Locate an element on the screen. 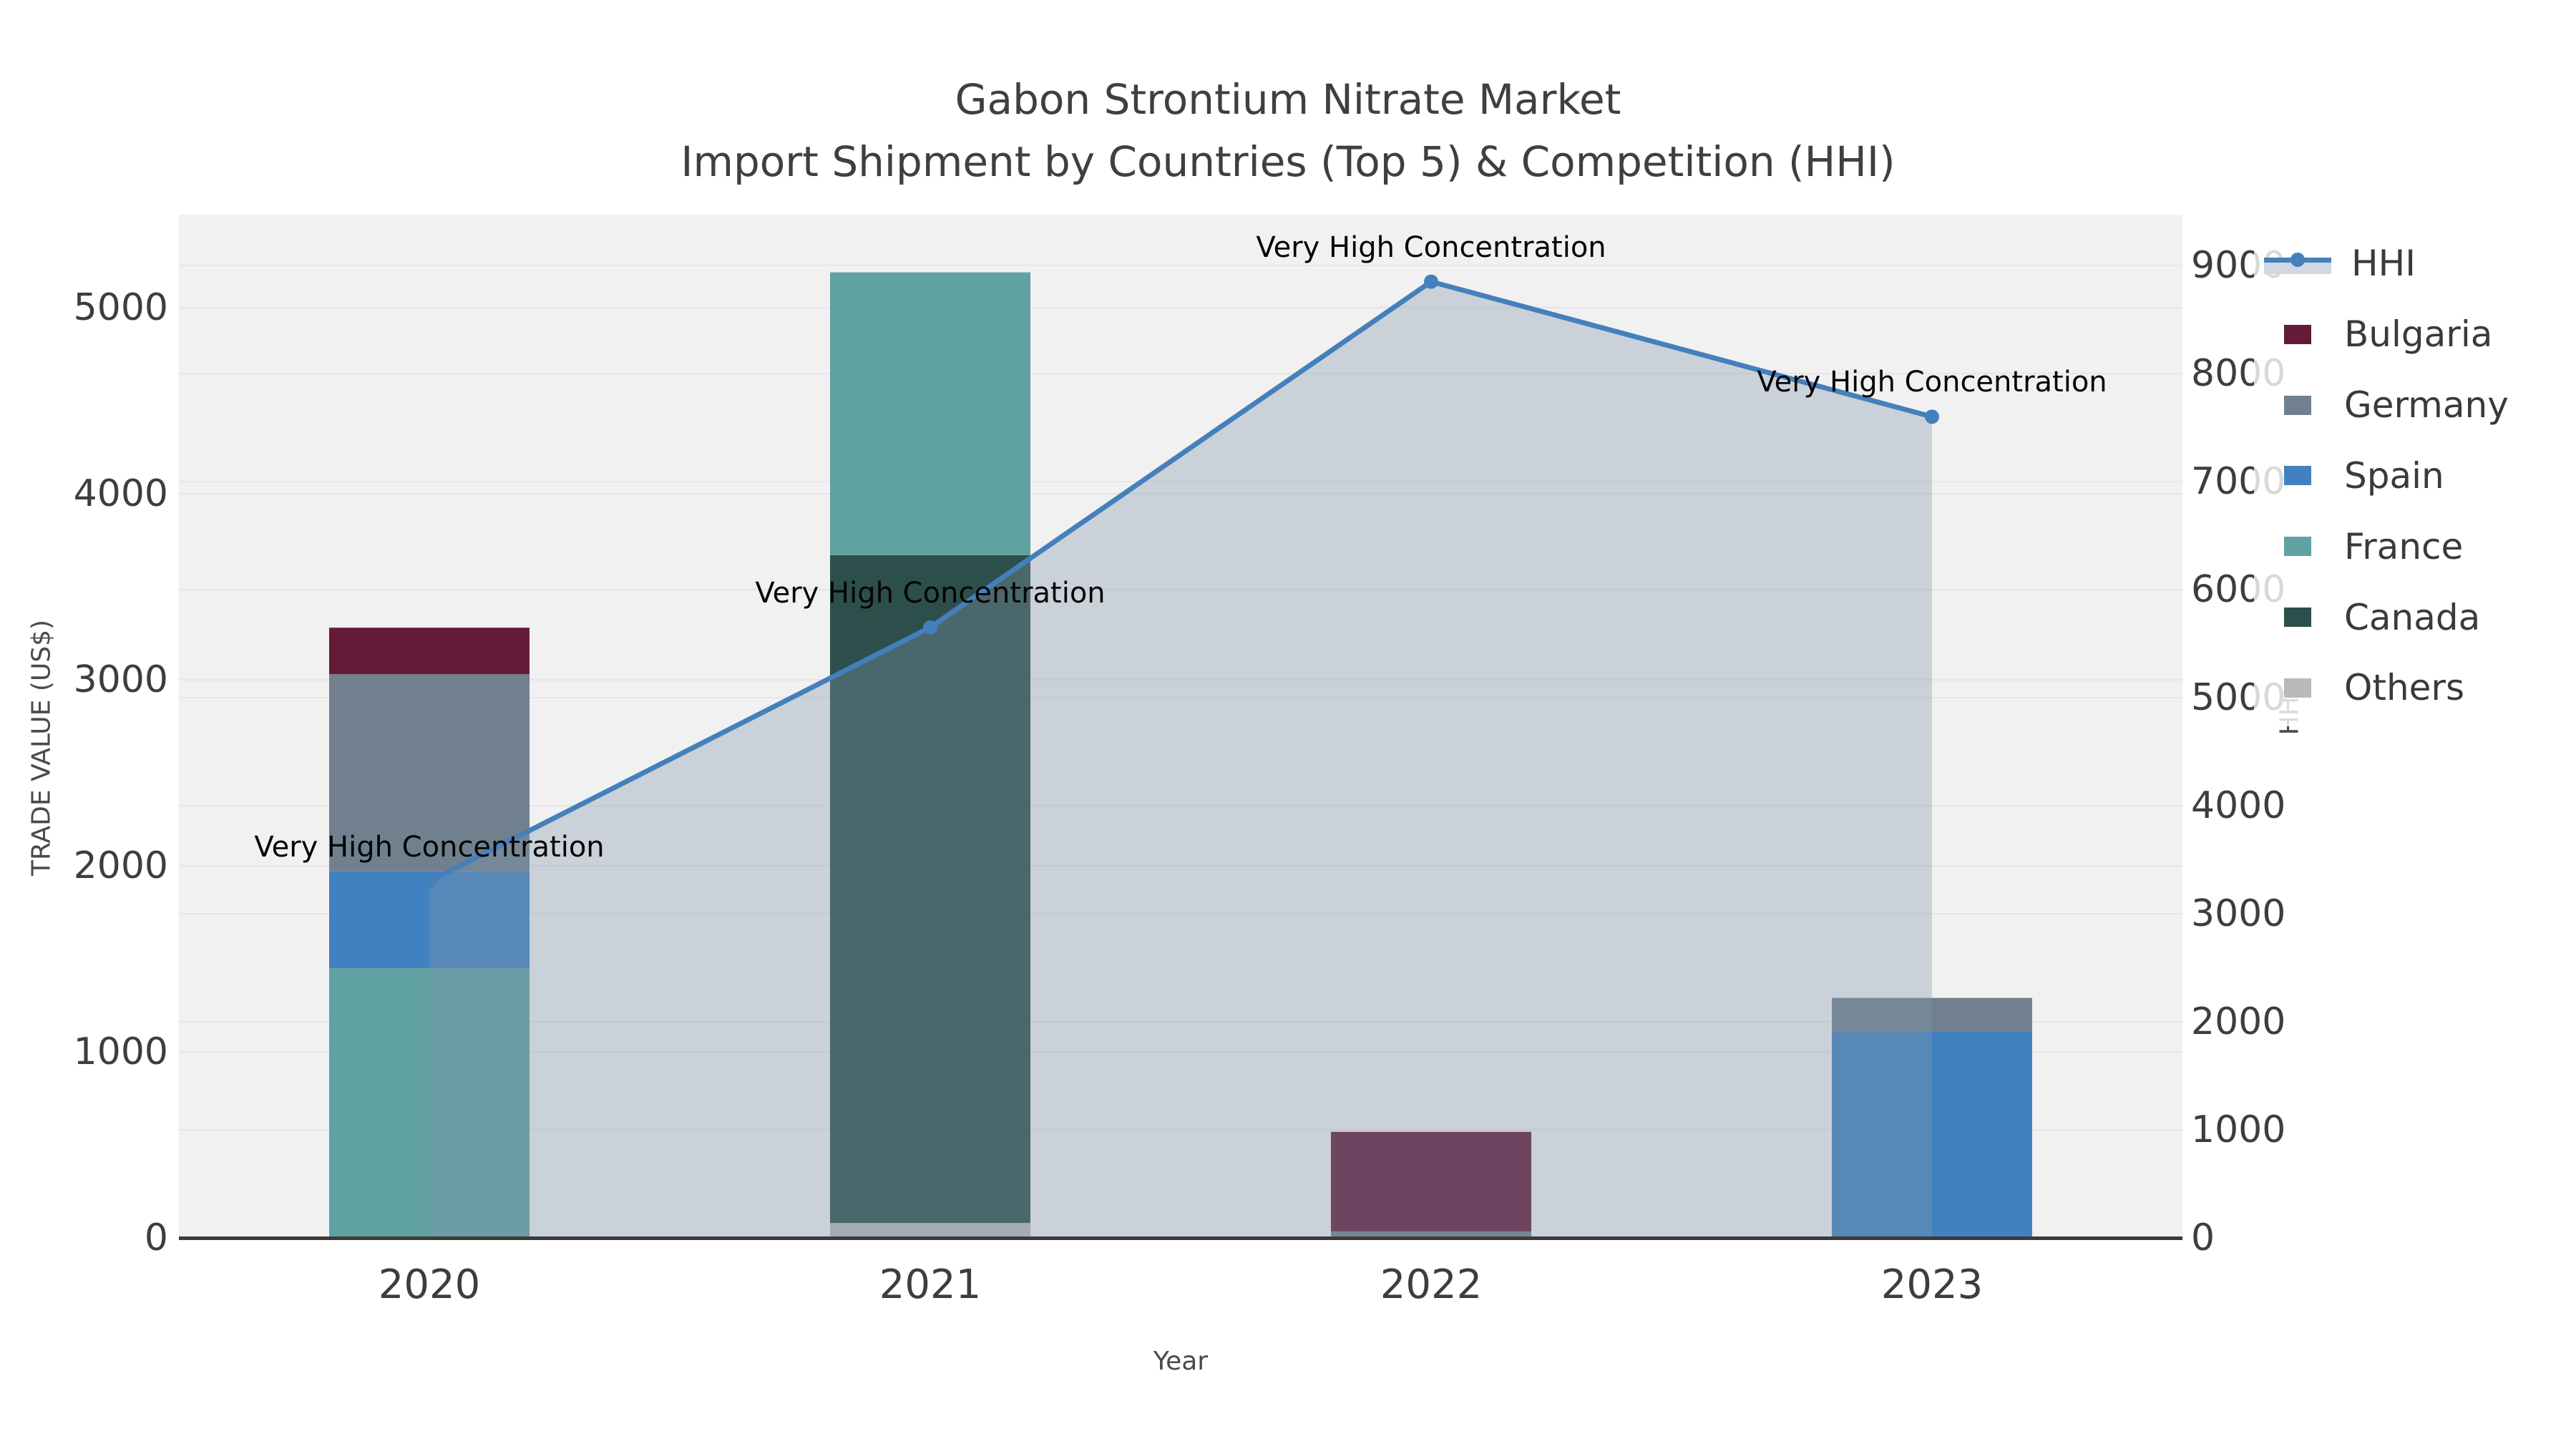 Image resolution: width=2576 pixels, height=1449 pixels. annotation-2021: Very High Concentration is located at coordinates (930, 593).